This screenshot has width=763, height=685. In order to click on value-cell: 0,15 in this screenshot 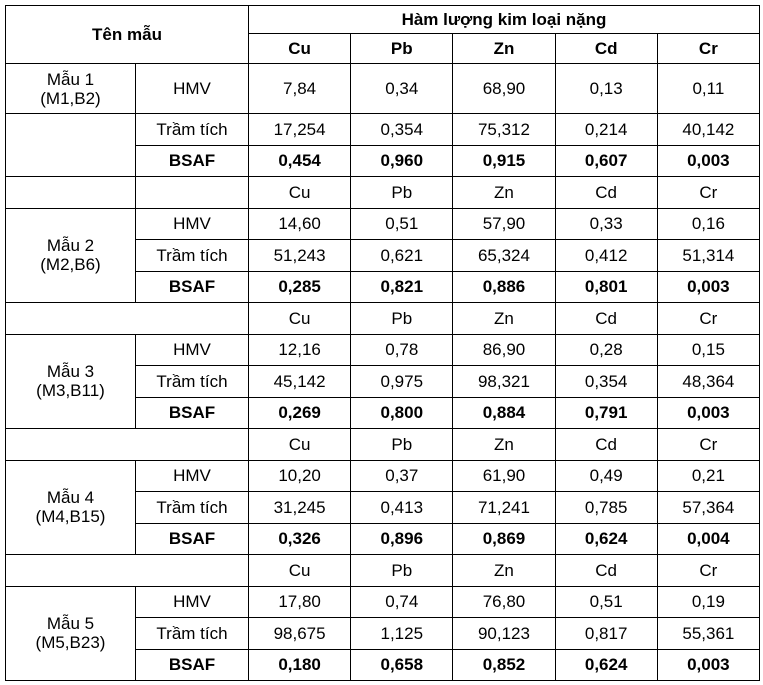, I will do `click(708, 349)`.